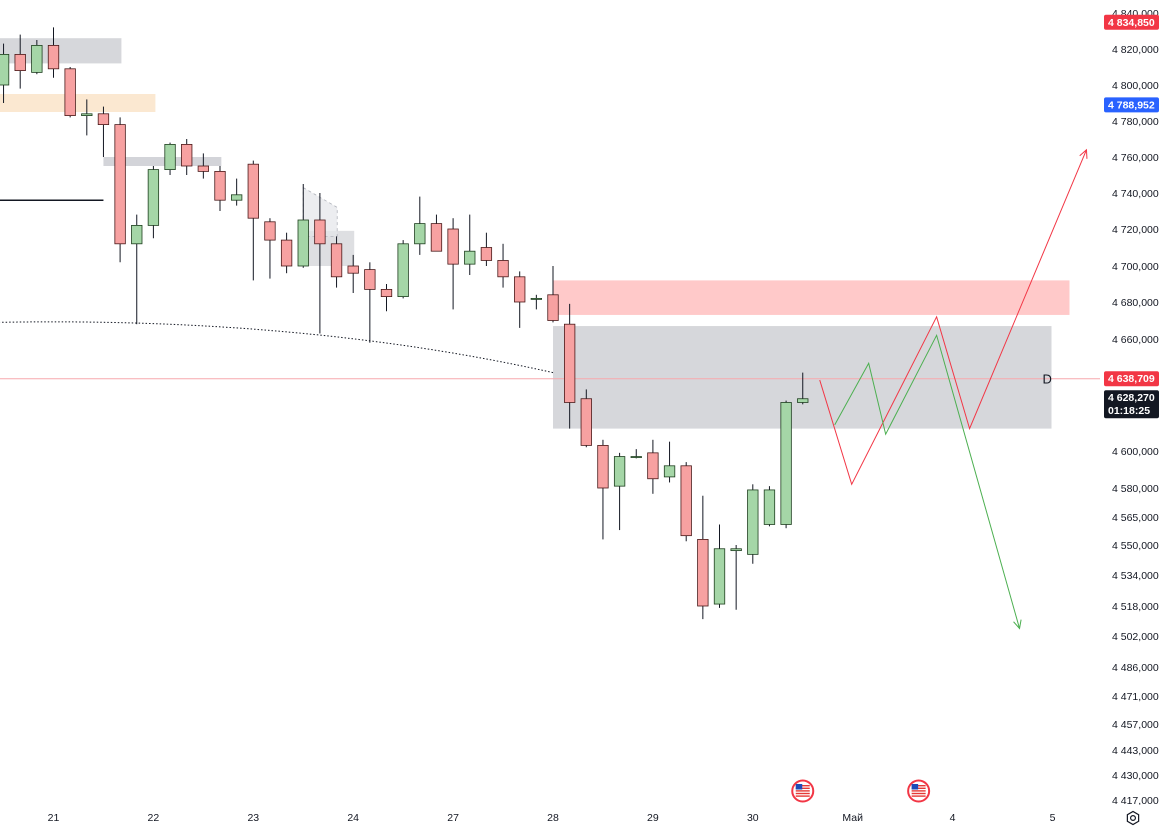 Image resolution: width=1159 pixels, height=827 pixels. What do you see at coordinates (1135, 546) in the screenshot?
I see `price-tick-label: 4 550,000` at bounding box center [1135, 546].